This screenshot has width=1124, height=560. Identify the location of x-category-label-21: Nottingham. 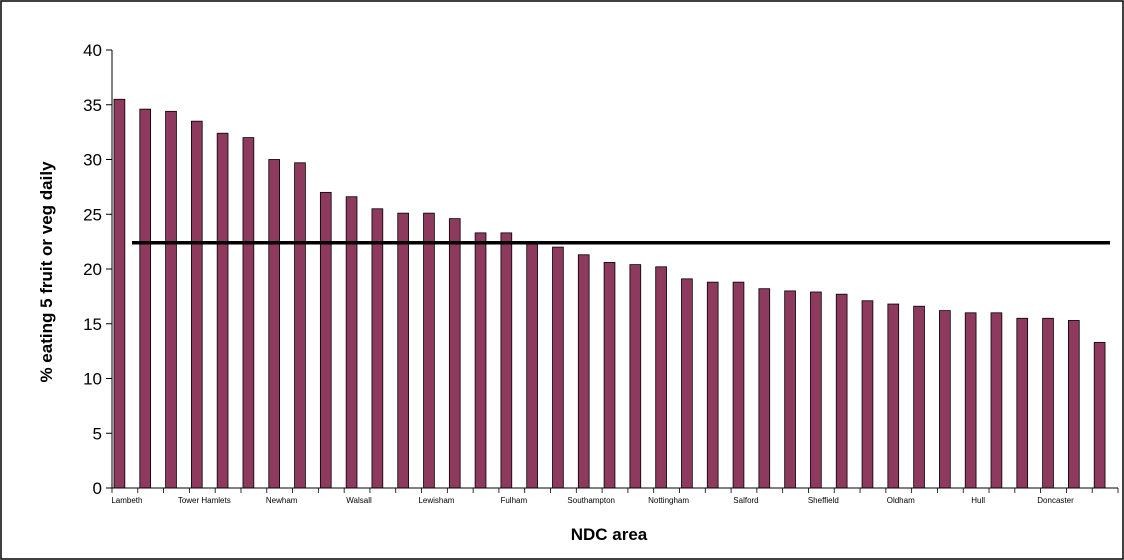
(668, 500).